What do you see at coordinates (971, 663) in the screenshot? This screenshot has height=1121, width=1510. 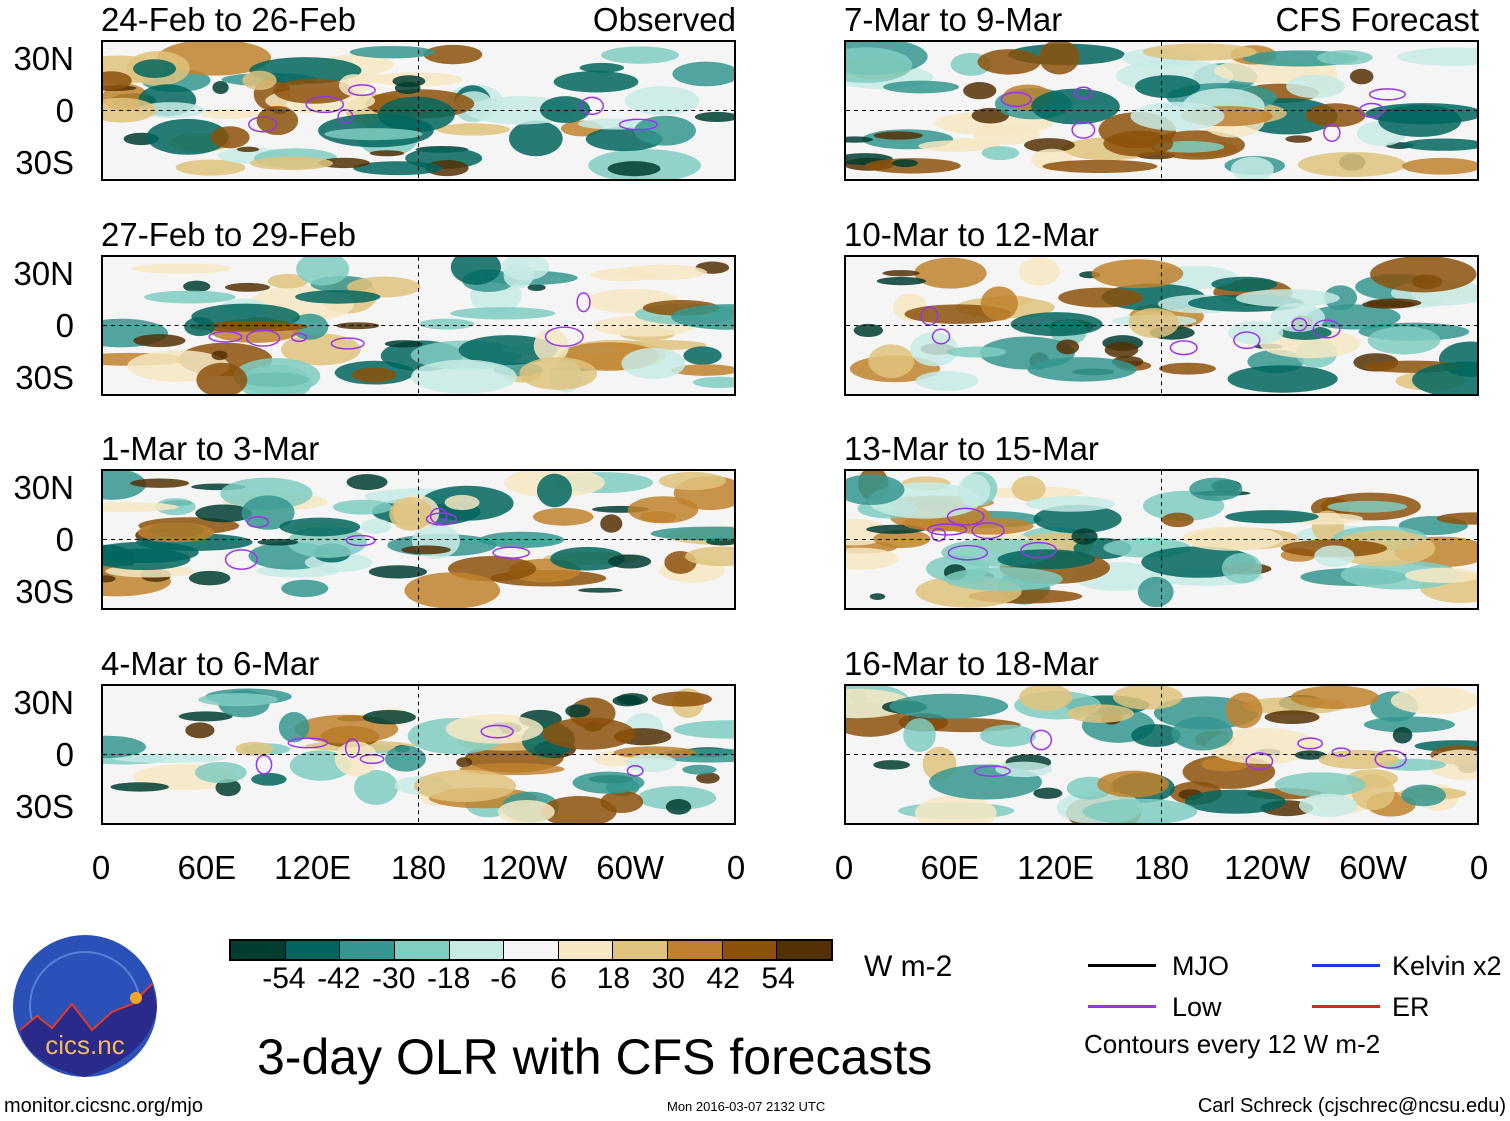 I see `panel-title: 16-Mar to 18-Mar` at bounding box center [971, 663].